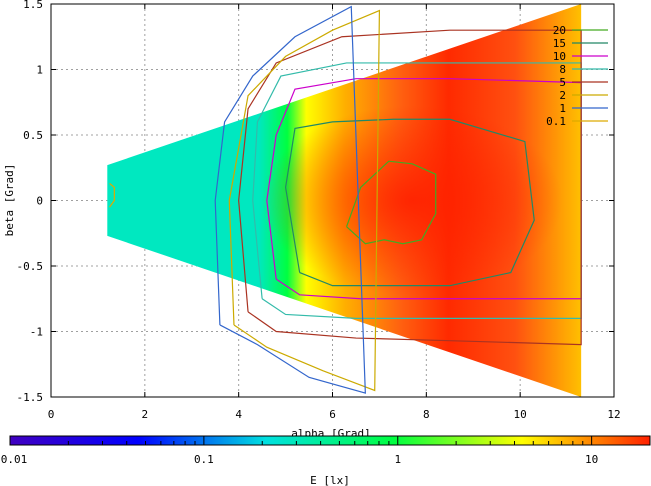 This screenshot has height=486, width=651. Describe the element at coordinates (39, 70) in the screenshot. I see `y-tick-label: 1` at that location.